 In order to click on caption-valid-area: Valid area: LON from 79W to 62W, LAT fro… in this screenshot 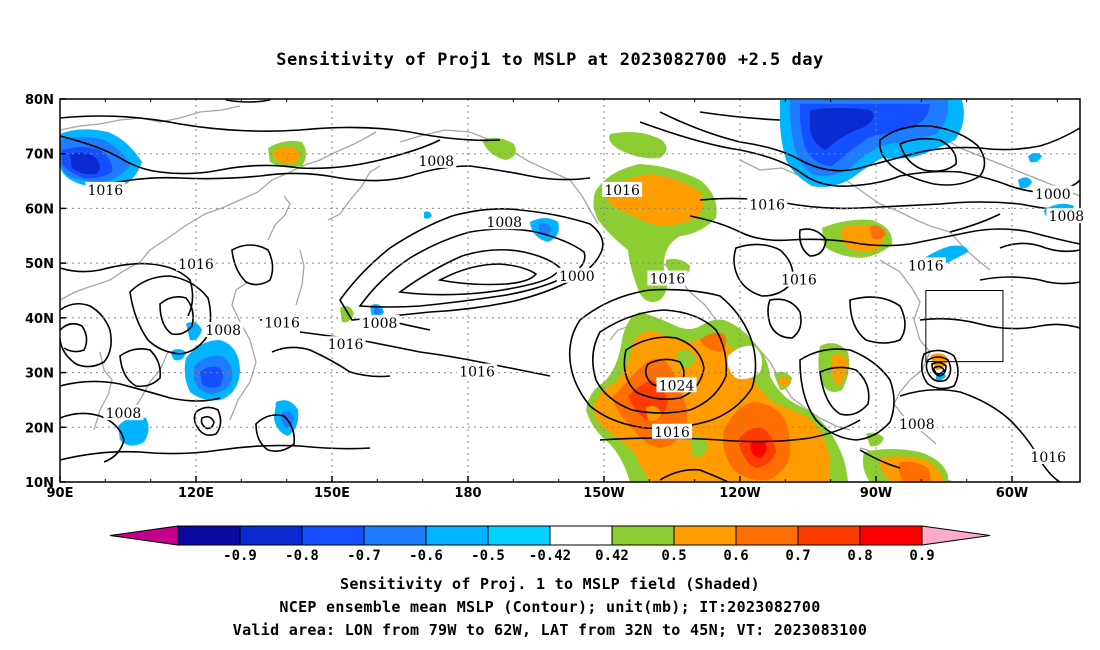, I will do `click(550, 630)`.